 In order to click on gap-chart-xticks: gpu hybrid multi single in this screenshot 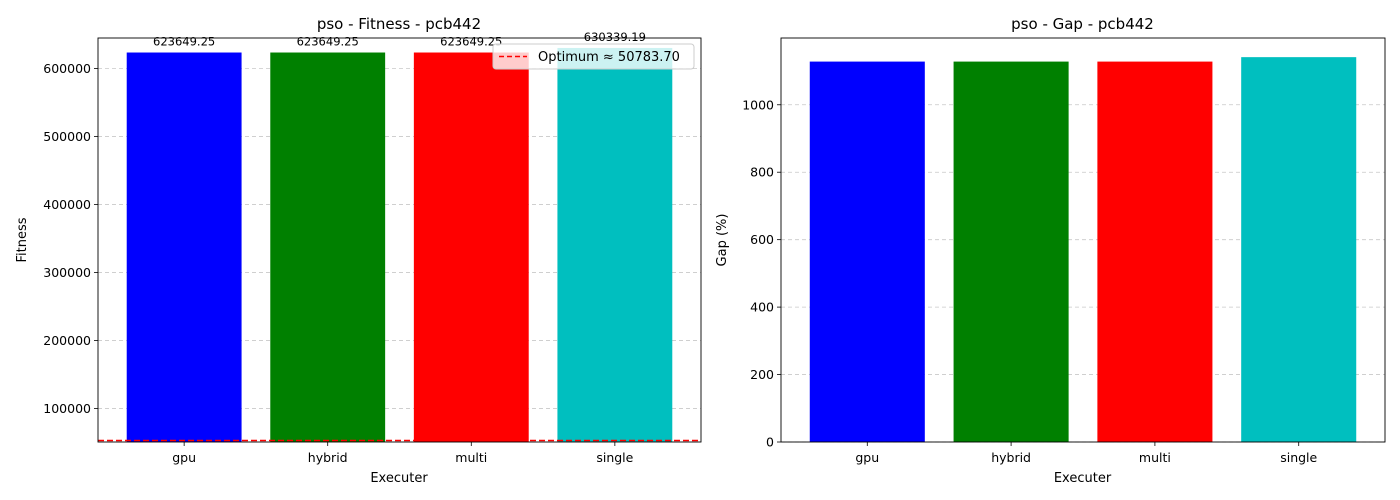, I will do `click(1086, 453)`.